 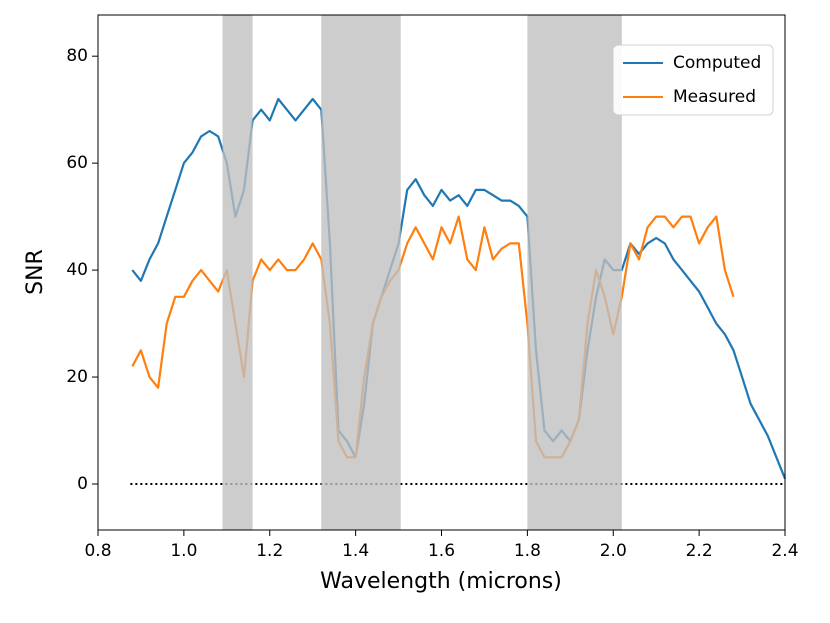 What do you see at coordinates (717, 63) in the screenshot?
I see `legend-label: Computed` at bounding box center [717, 63].